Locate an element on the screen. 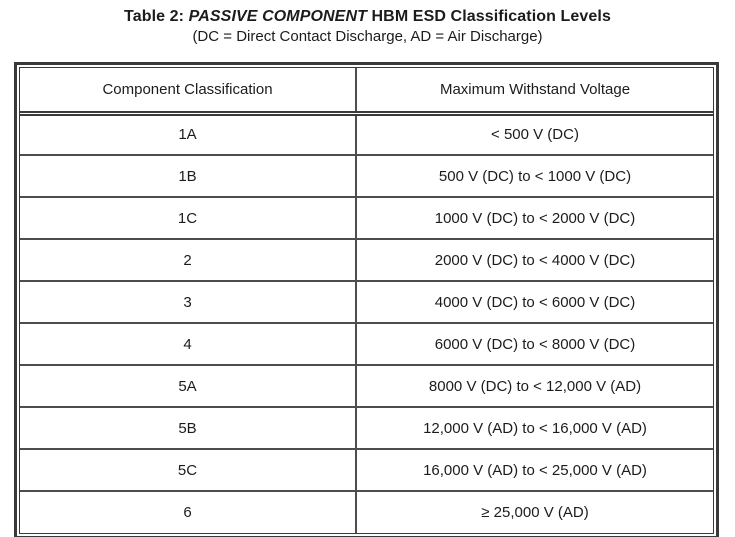 The image size is (735, 537). title-suffix: HBM ESD Classification Levels is located at coordinates (488, 16).